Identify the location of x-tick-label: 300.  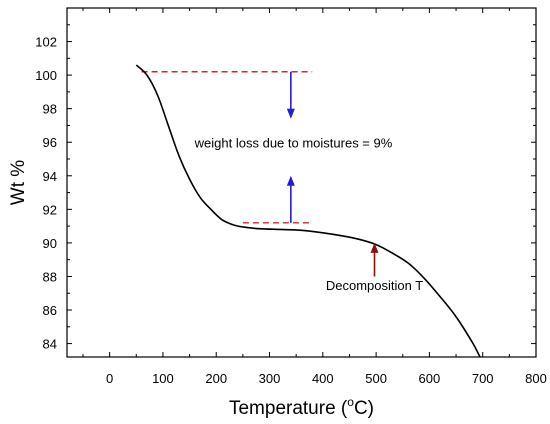
(270, 378).